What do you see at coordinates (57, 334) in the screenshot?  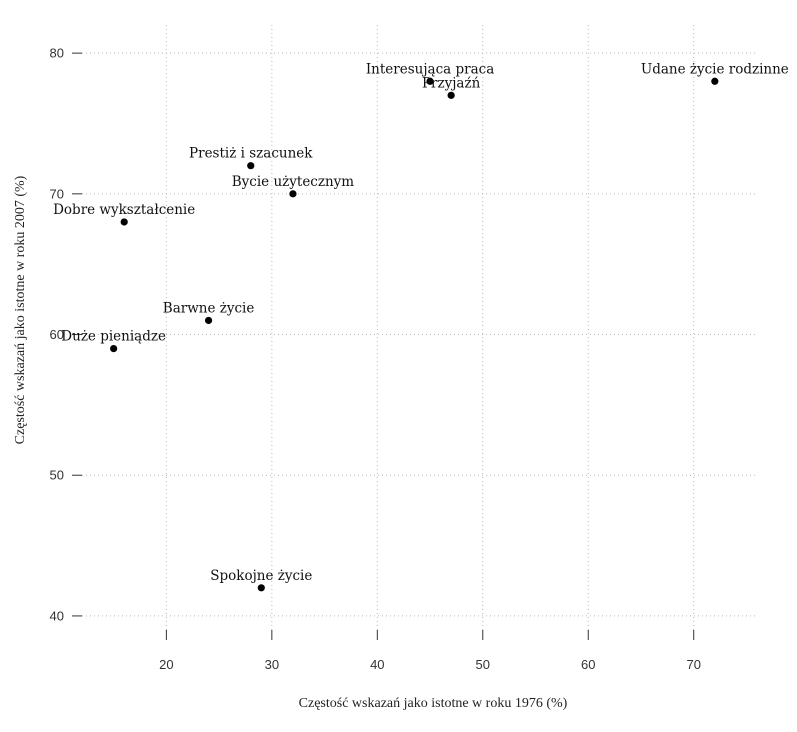 I see `y-tick-label: 60` at bounding box center [57, 334].